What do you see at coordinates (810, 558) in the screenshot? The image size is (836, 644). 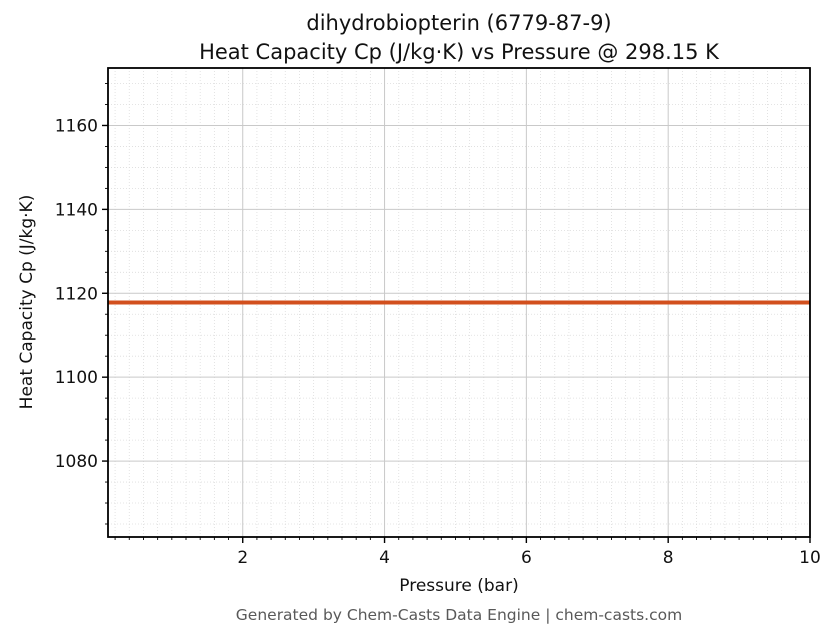 I see `x-tick-label: 10` at bounding box center [810, 558].